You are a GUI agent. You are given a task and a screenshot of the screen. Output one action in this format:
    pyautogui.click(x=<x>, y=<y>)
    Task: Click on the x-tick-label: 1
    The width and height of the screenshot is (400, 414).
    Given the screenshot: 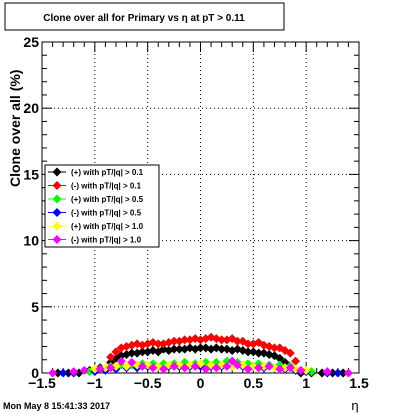 What is the action you would take?
    pyautogui.click(x=306, y=383)
    